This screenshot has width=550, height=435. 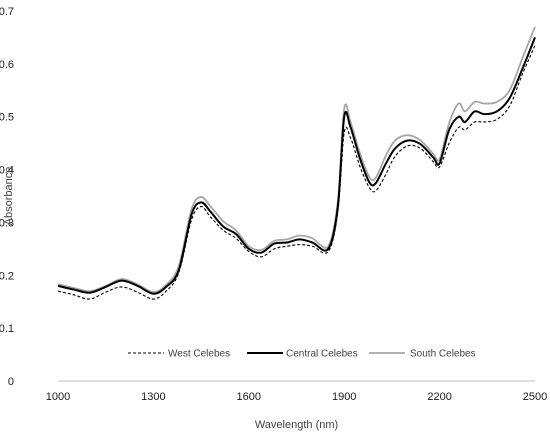 I want to click on x-tick-label: 2200, so click(x=439, y=397).